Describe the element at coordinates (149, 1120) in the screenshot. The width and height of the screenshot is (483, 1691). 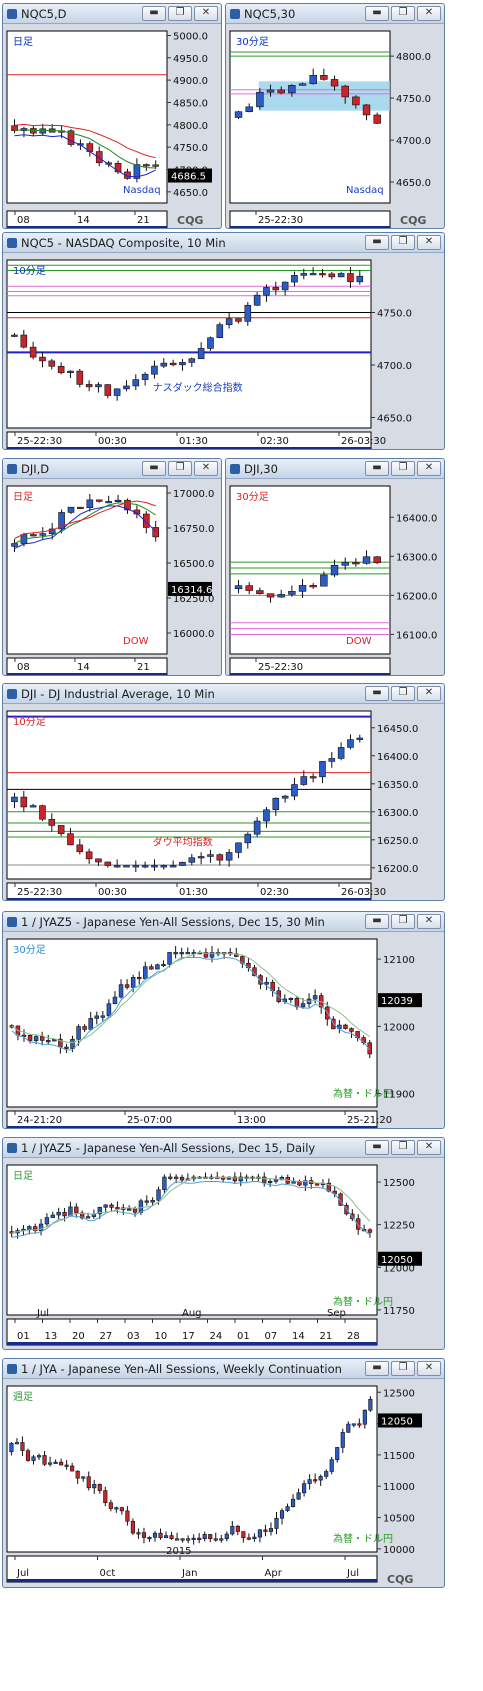
I see `x-tick-label: 25-07:00` at that location.